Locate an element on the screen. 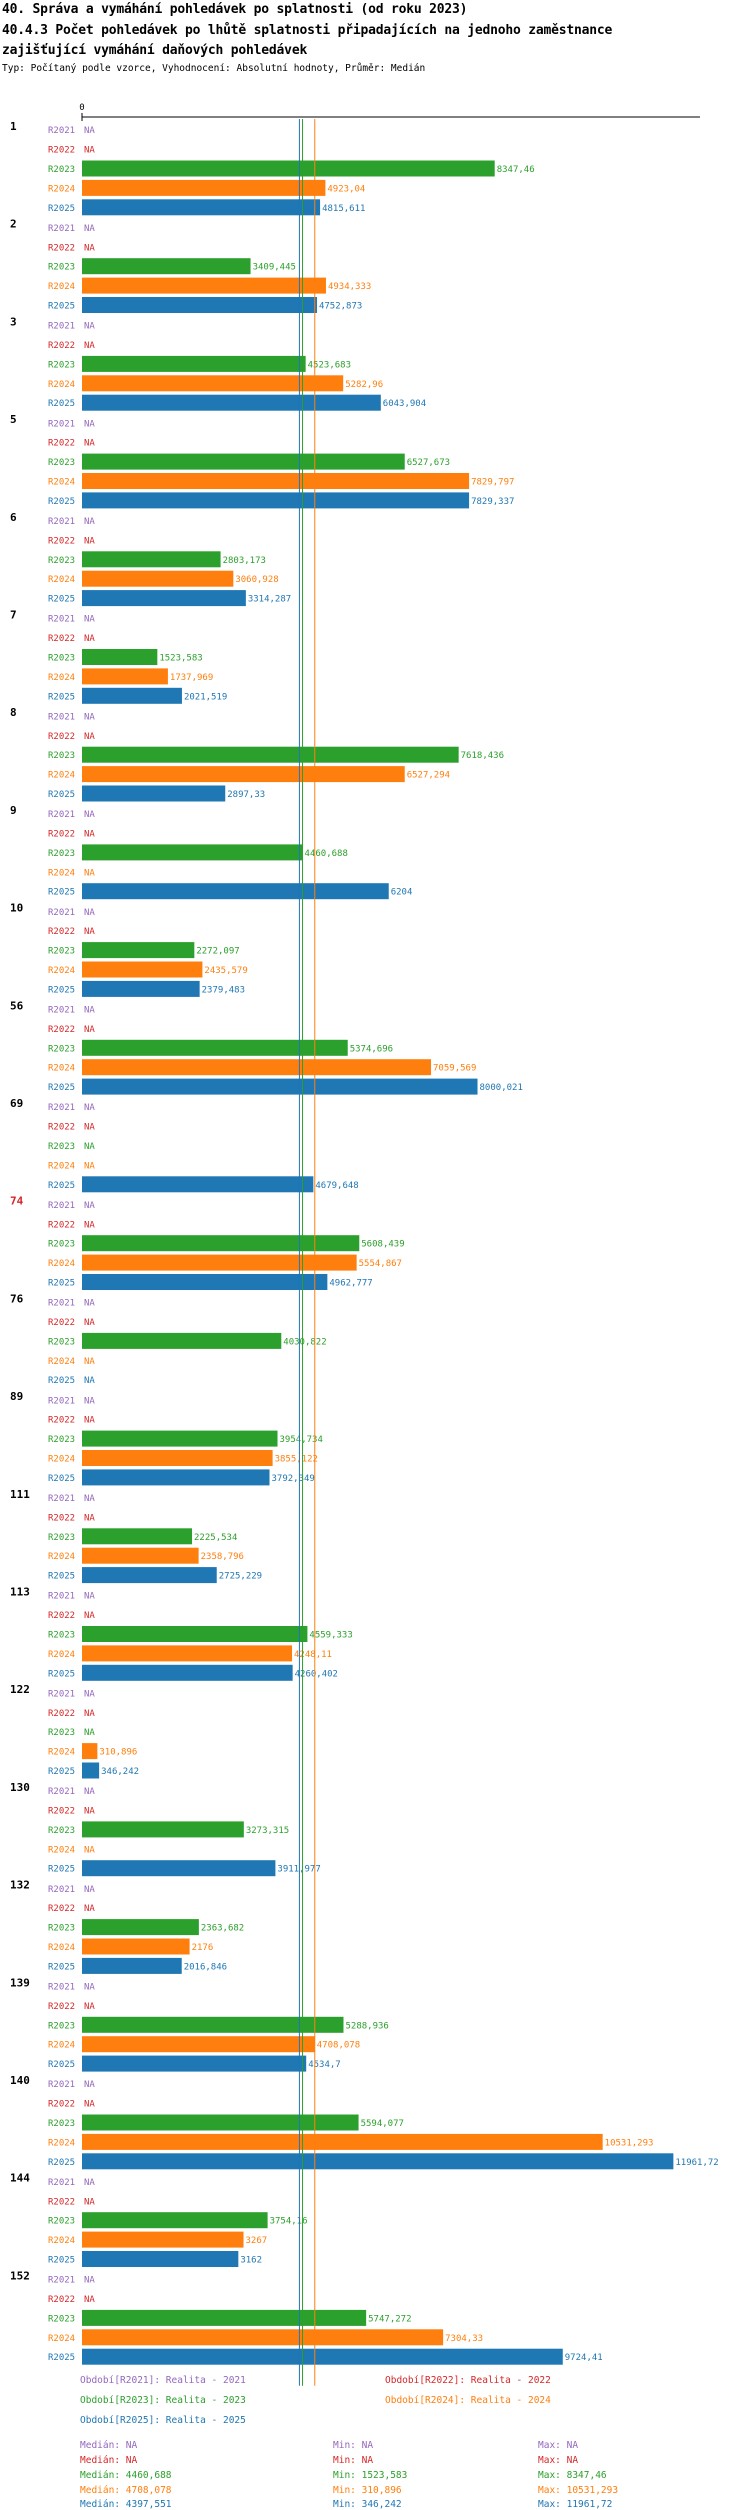 The height and width of the screenshot is (2510, 750). stat-min-r2024: Min: 310,896 is located at coordinates (367, 2490).